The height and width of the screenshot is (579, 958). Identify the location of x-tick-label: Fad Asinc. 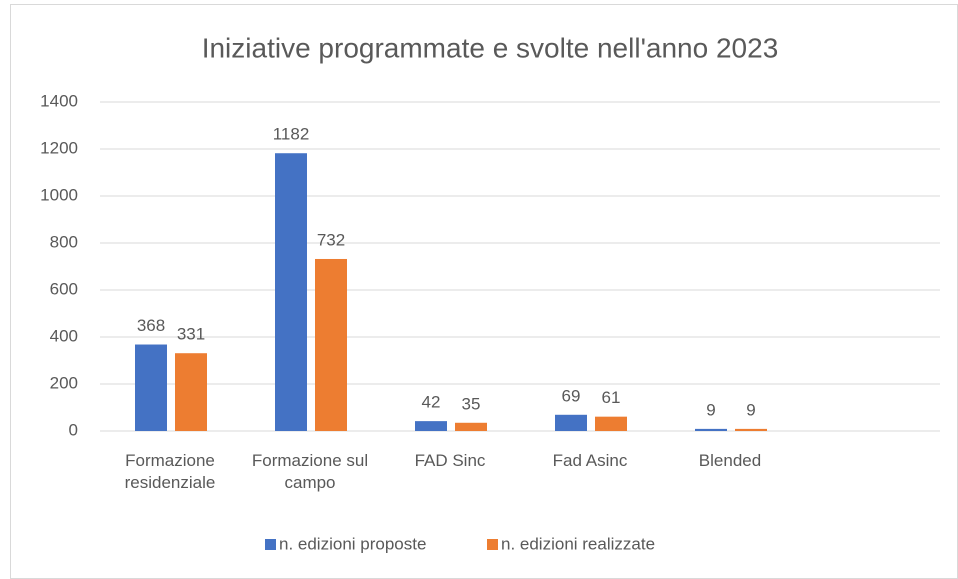
(590, 460).